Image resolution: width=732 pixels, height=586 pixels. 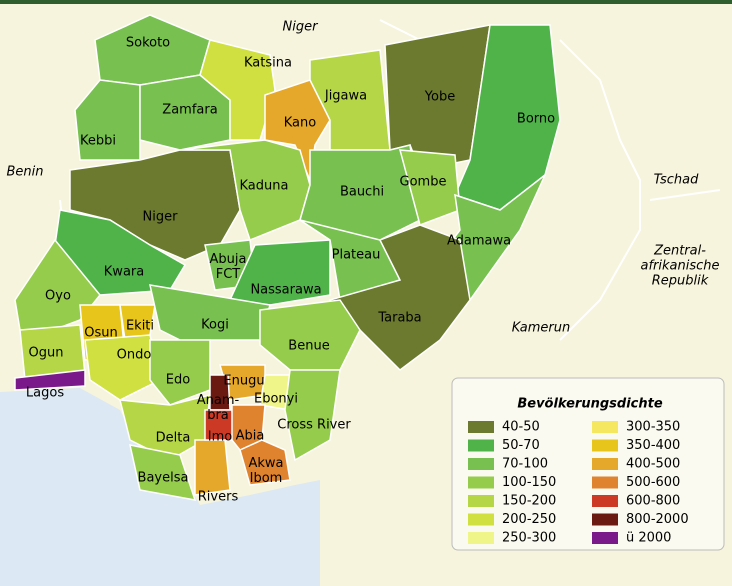 What do you see at coordinates (648, 538) in the screenshot?
I see `legend-label: ü 2000` at bounding box center [648, 538].